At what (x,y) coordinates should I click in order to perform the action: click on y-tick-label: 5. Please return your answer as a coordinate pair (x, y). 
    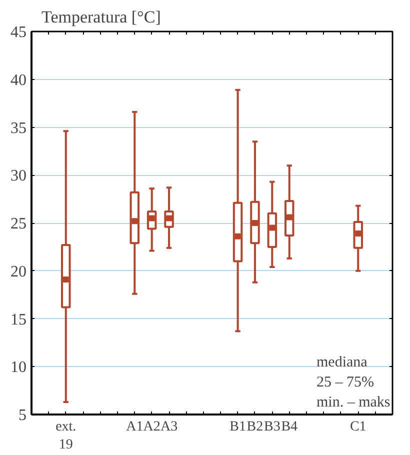
    Looking at the image, I should click on (22, 415).